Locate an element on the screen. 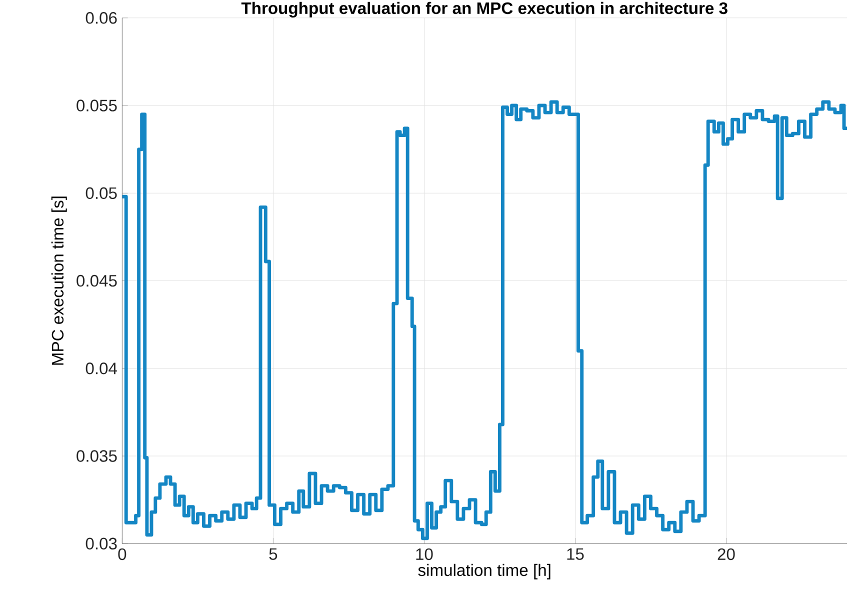 The width and height of the screenshot is (856, 606). y-tick-label: 0.06 is located at coordinates (101, 18).